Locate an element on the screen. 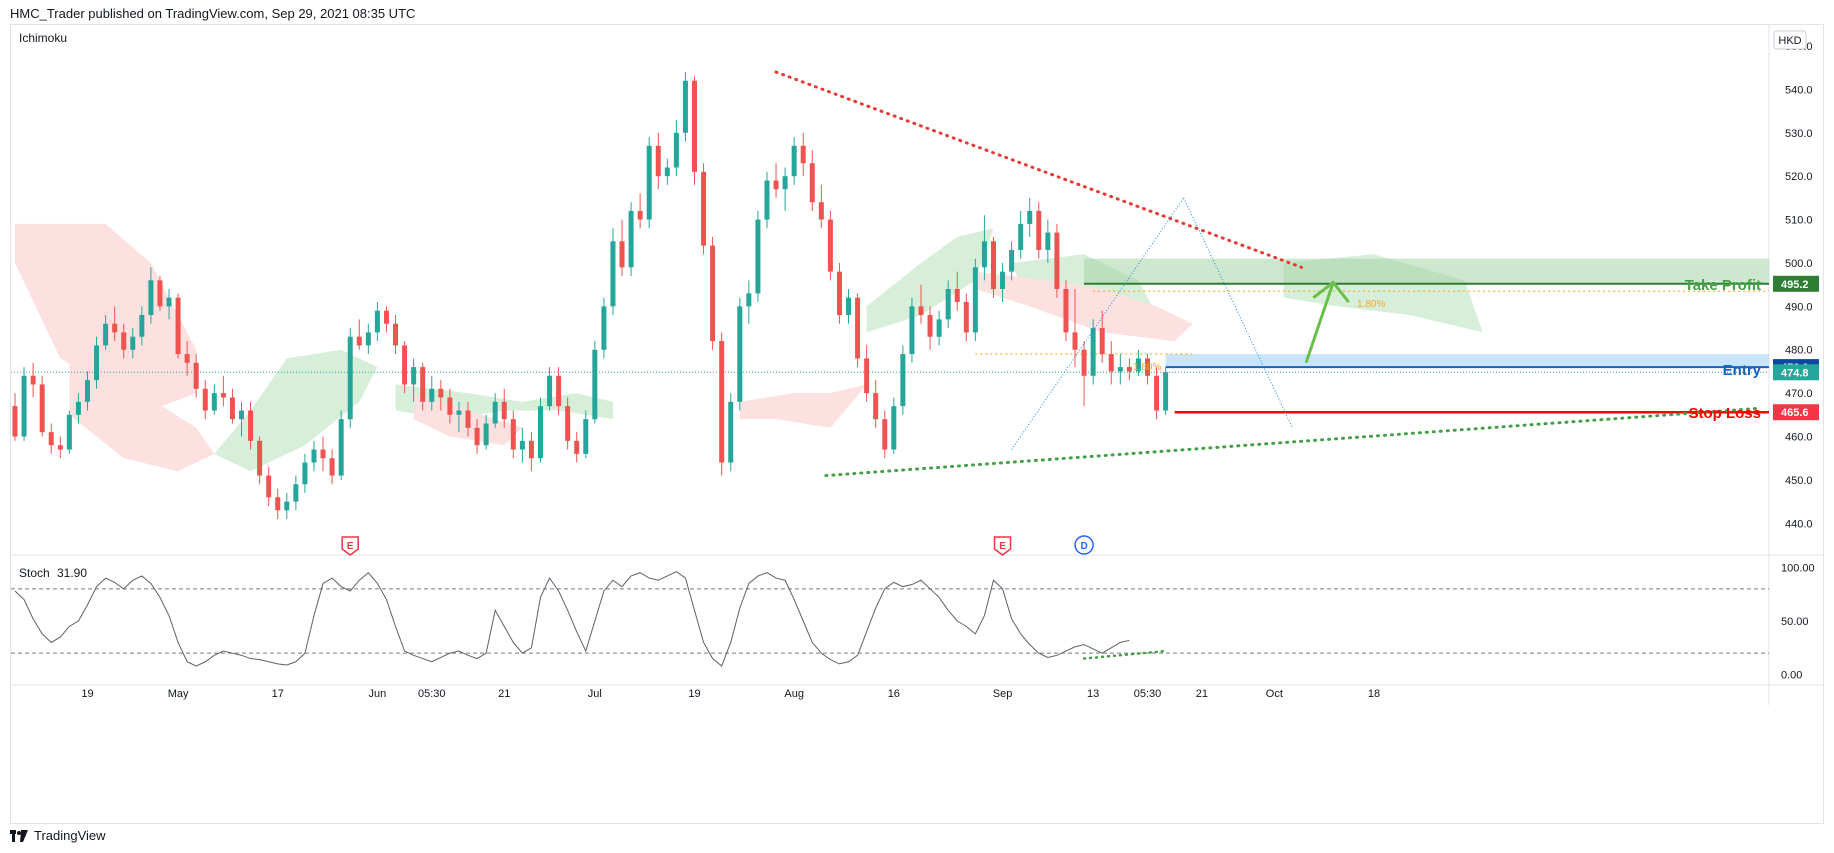  entry-zone is located at coordinates (1467, 361).